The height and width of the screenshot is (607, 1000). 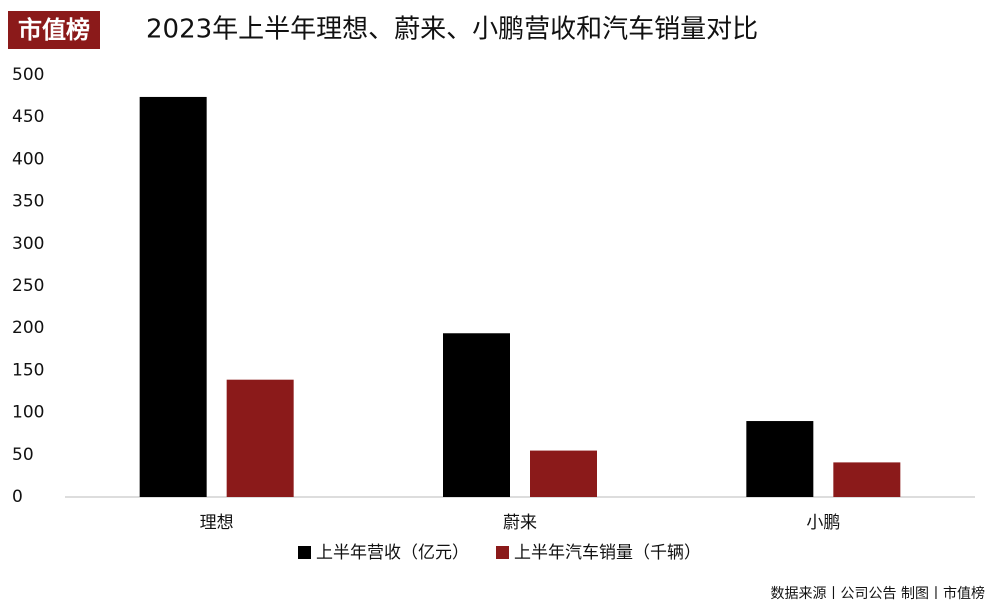 What do you see at coordinates (28, 244) in the screenshot?
I see `y-tick-label: 300` at bounding box center [28, 244].